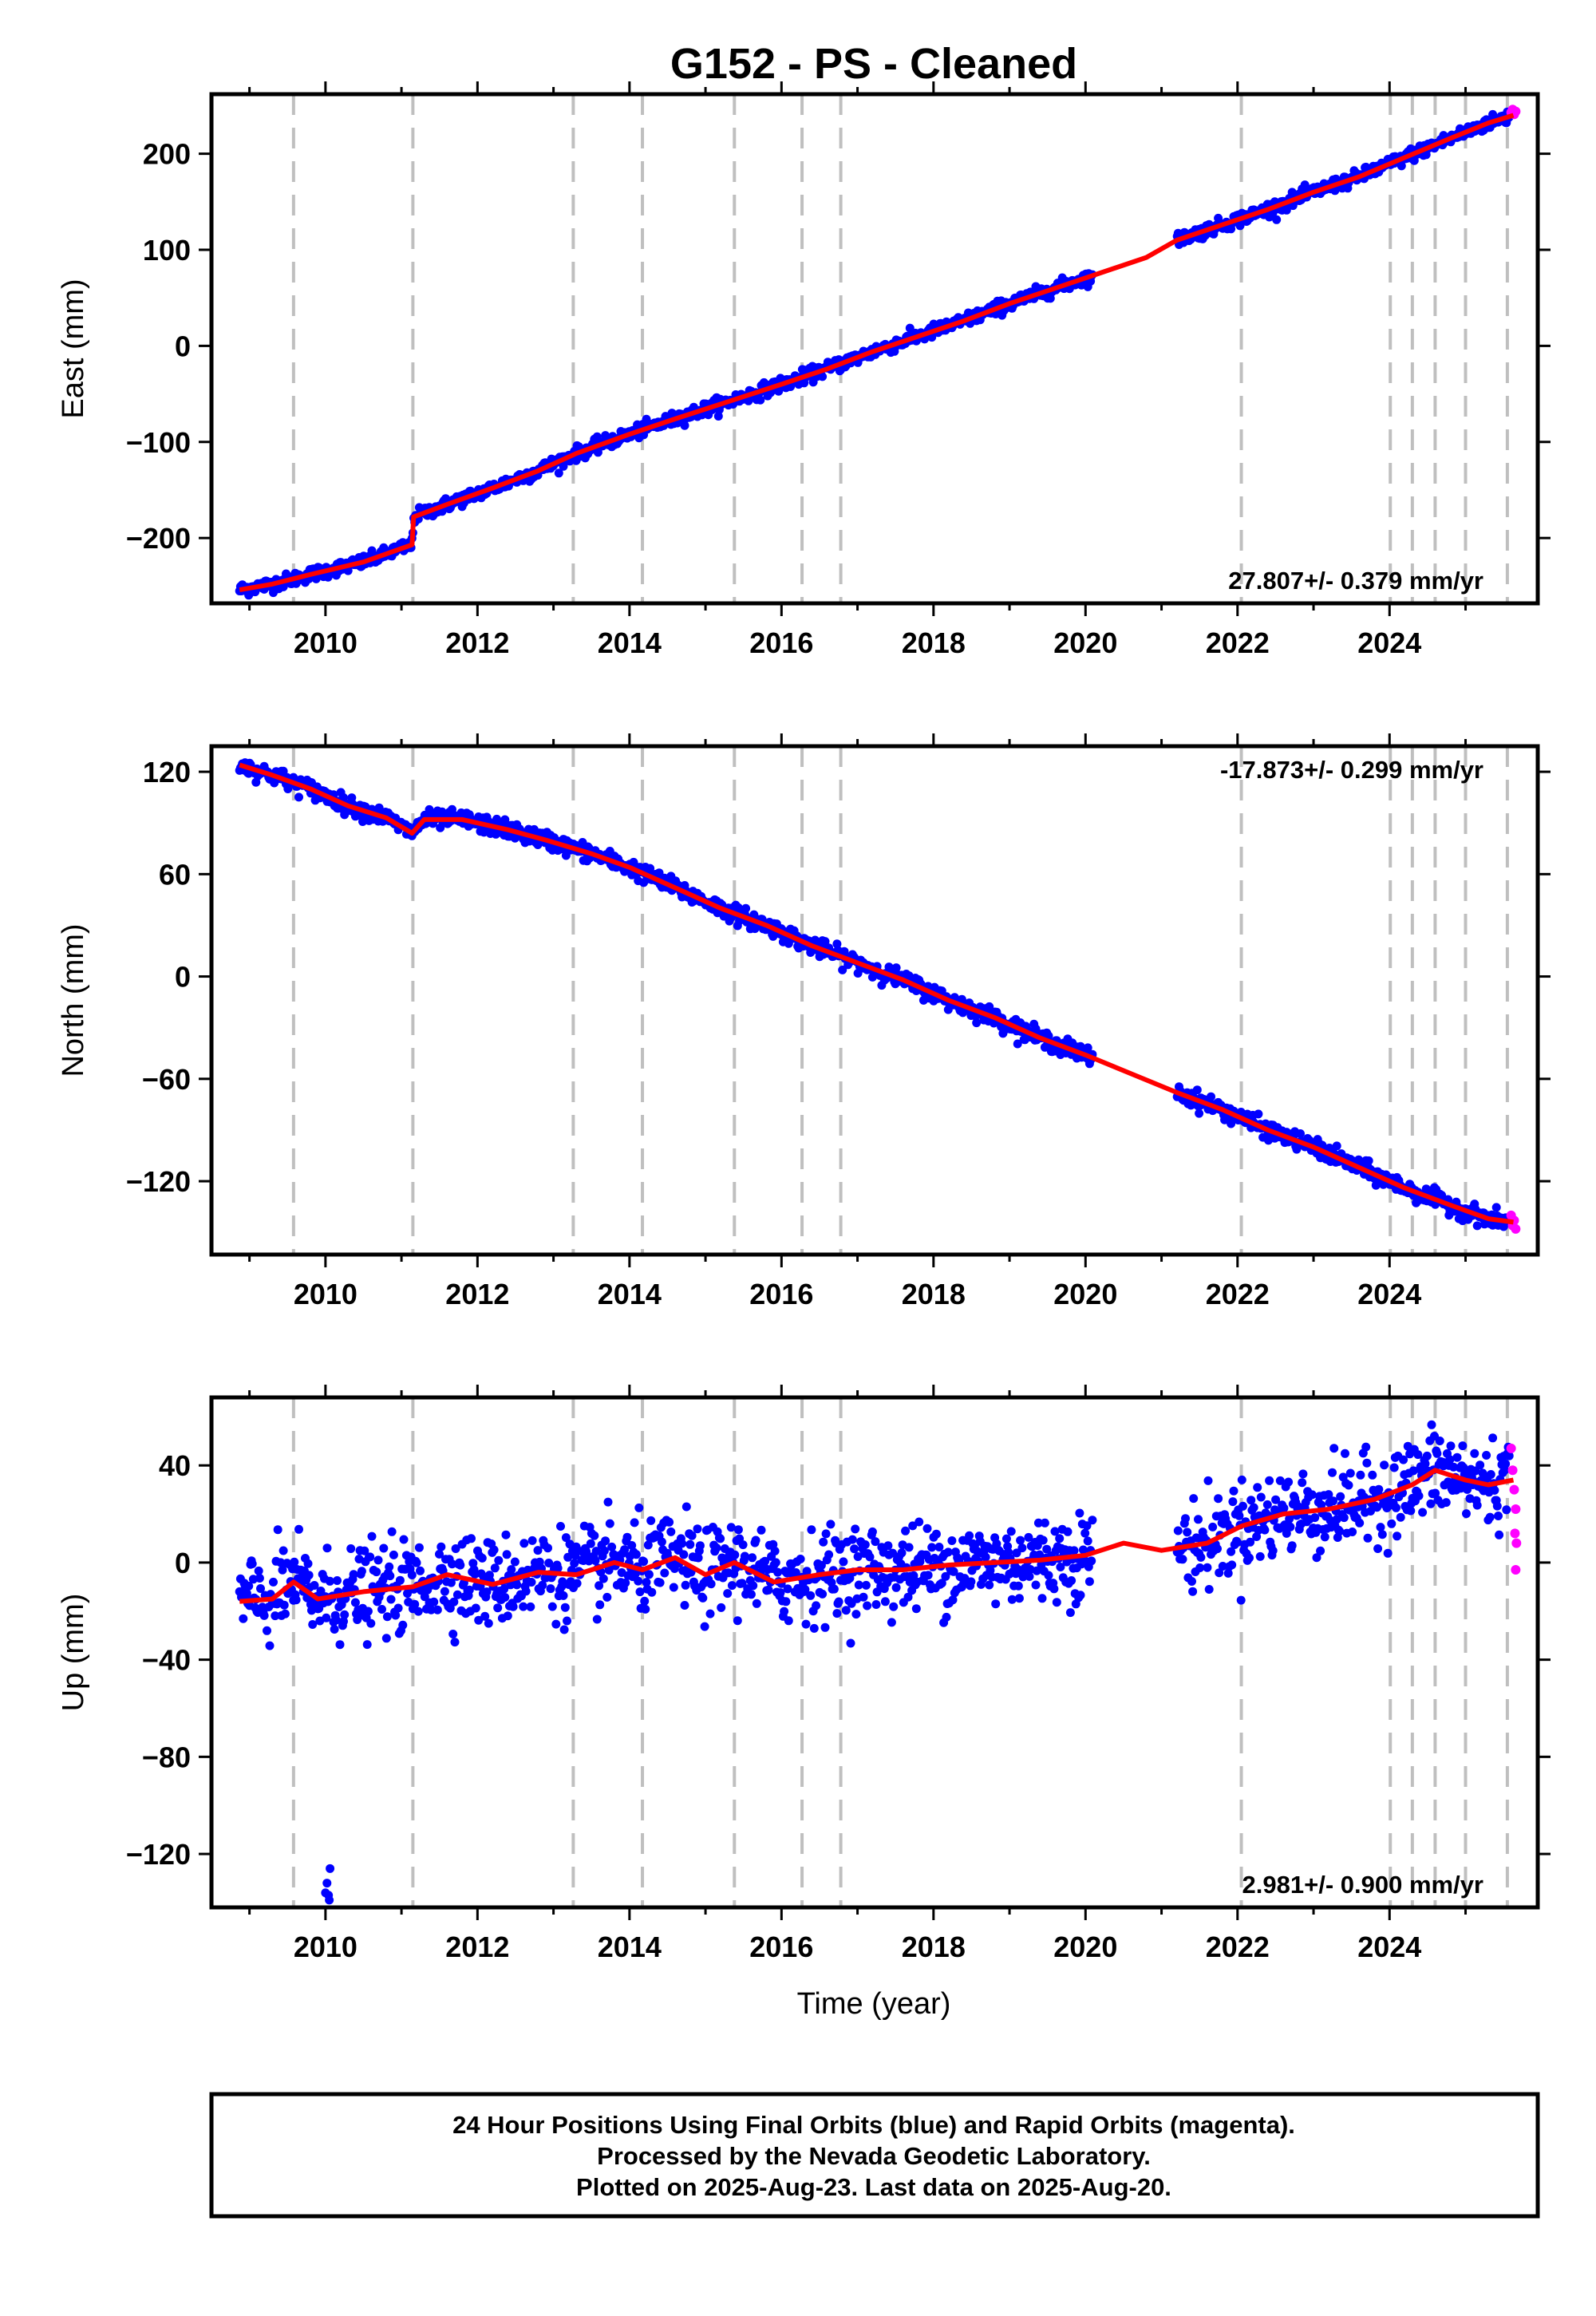 The image size is (1596, 2316). Describe the element at coordinates (1362, 1885) in the screenshot. I see `rate-label: 2.981+/- 0.900 mm/yr` at that location.